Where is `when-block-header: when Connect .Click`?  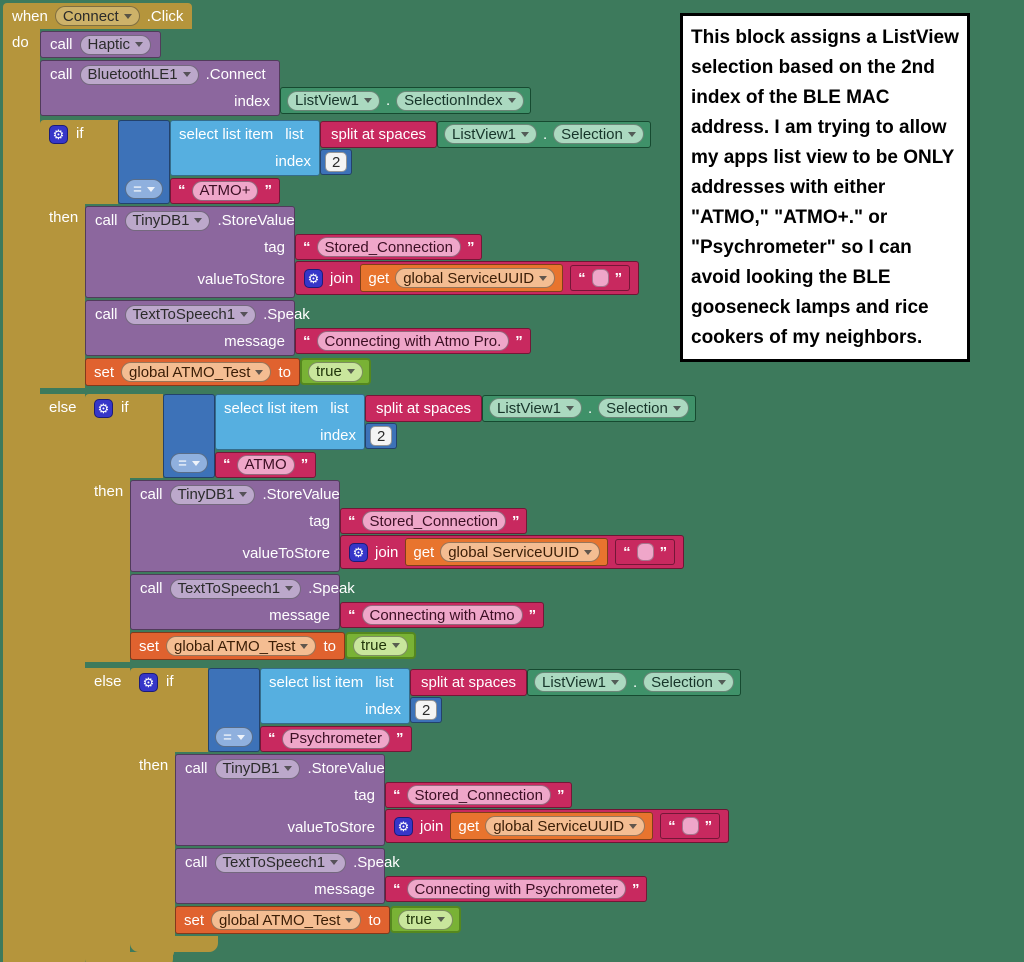
when-block-header: when Connect .Click is located at coordinates (98, 16).